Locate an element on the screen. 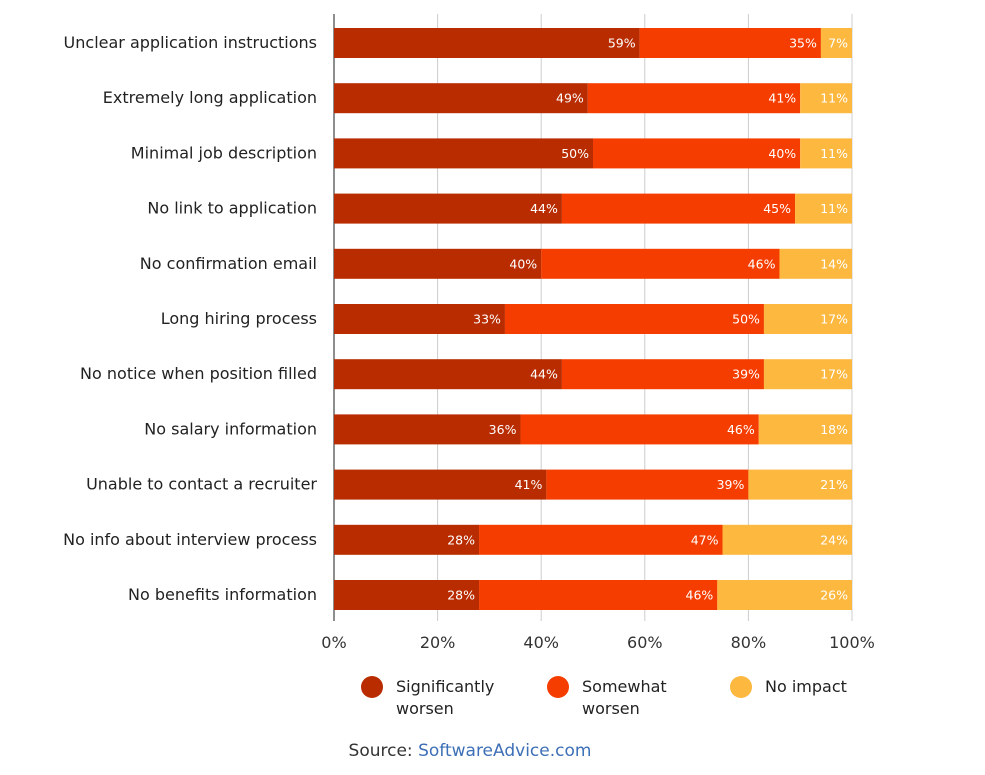  x-tick-label: 60% is located at coordinates (645, 642).